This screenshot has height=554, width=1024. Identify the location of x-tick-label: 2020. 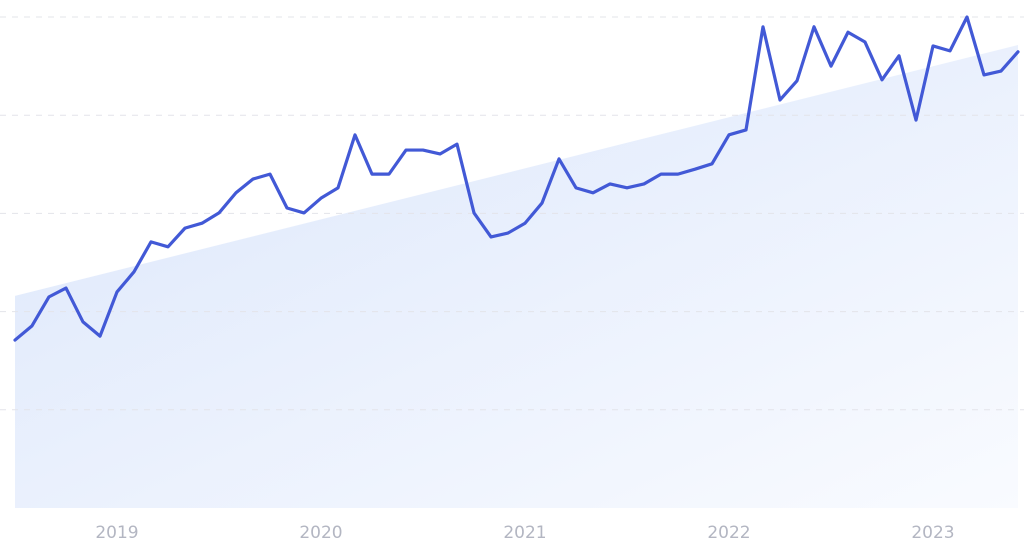
(320, 533).